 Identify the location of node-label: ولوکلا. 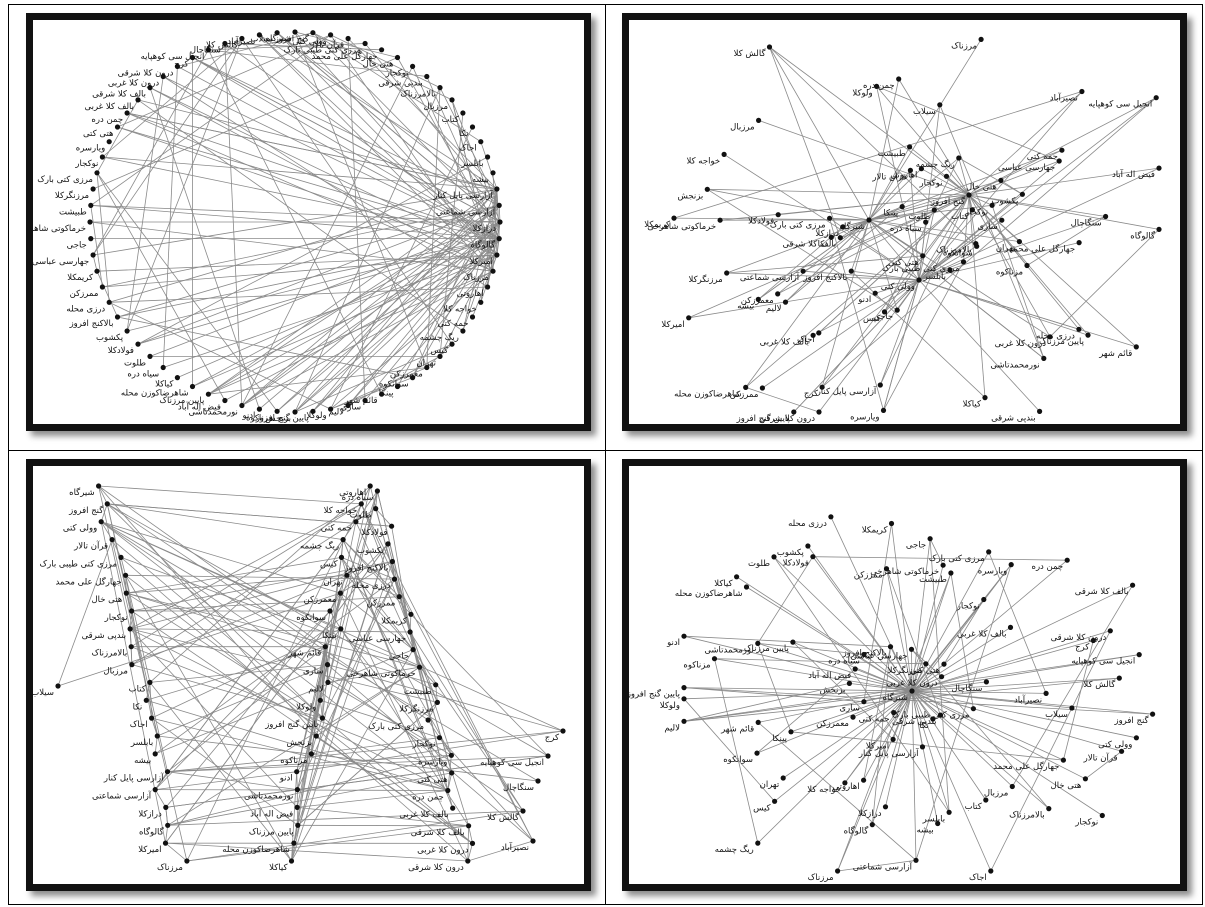
(862, 93).